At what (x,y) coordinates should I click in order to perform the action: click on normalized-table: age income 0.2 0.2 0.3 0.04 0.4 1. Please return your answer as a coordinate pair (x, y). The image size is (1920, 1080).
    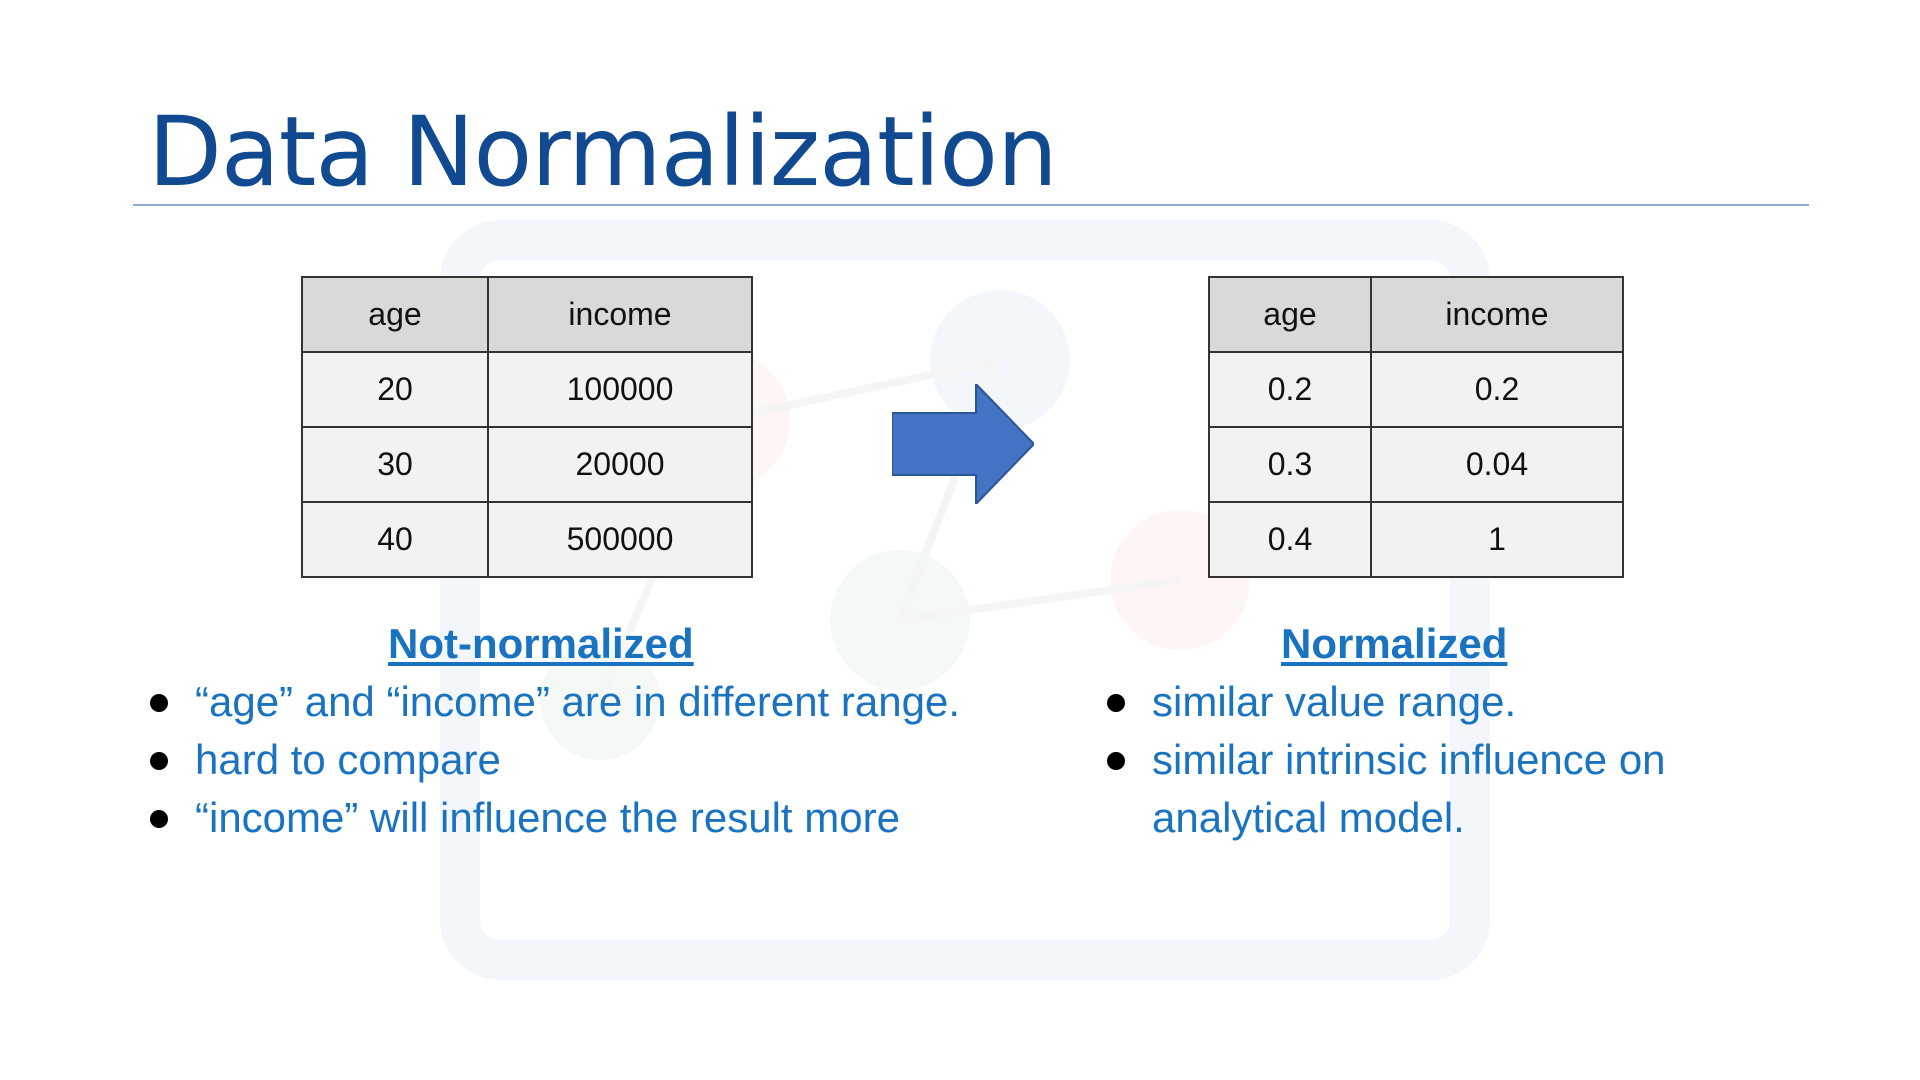
    Looking at the image, I should click on (1416, 427).